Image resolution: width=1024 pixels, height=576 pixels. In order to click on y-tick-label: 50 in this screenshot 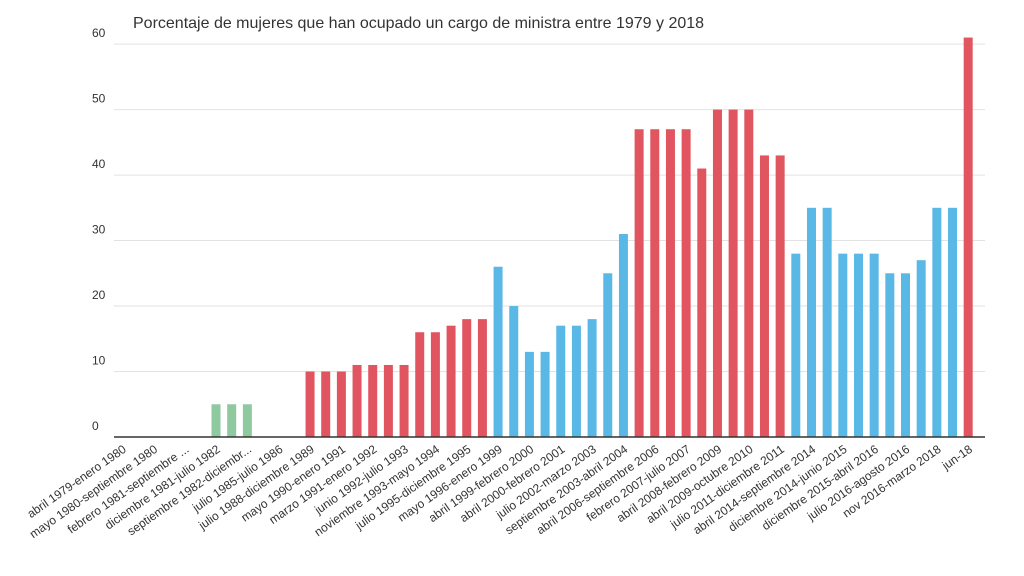, I will do `click(99, 99)`.